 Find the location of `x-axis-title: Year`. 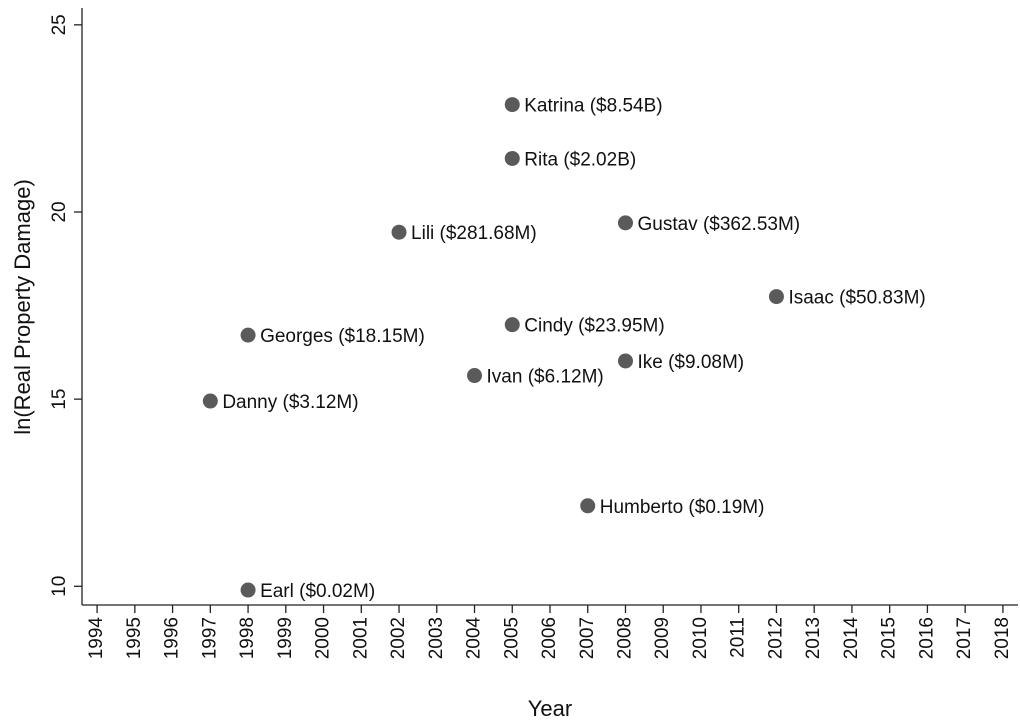

x-axis-title: Year is located at coordinates (550, 708).